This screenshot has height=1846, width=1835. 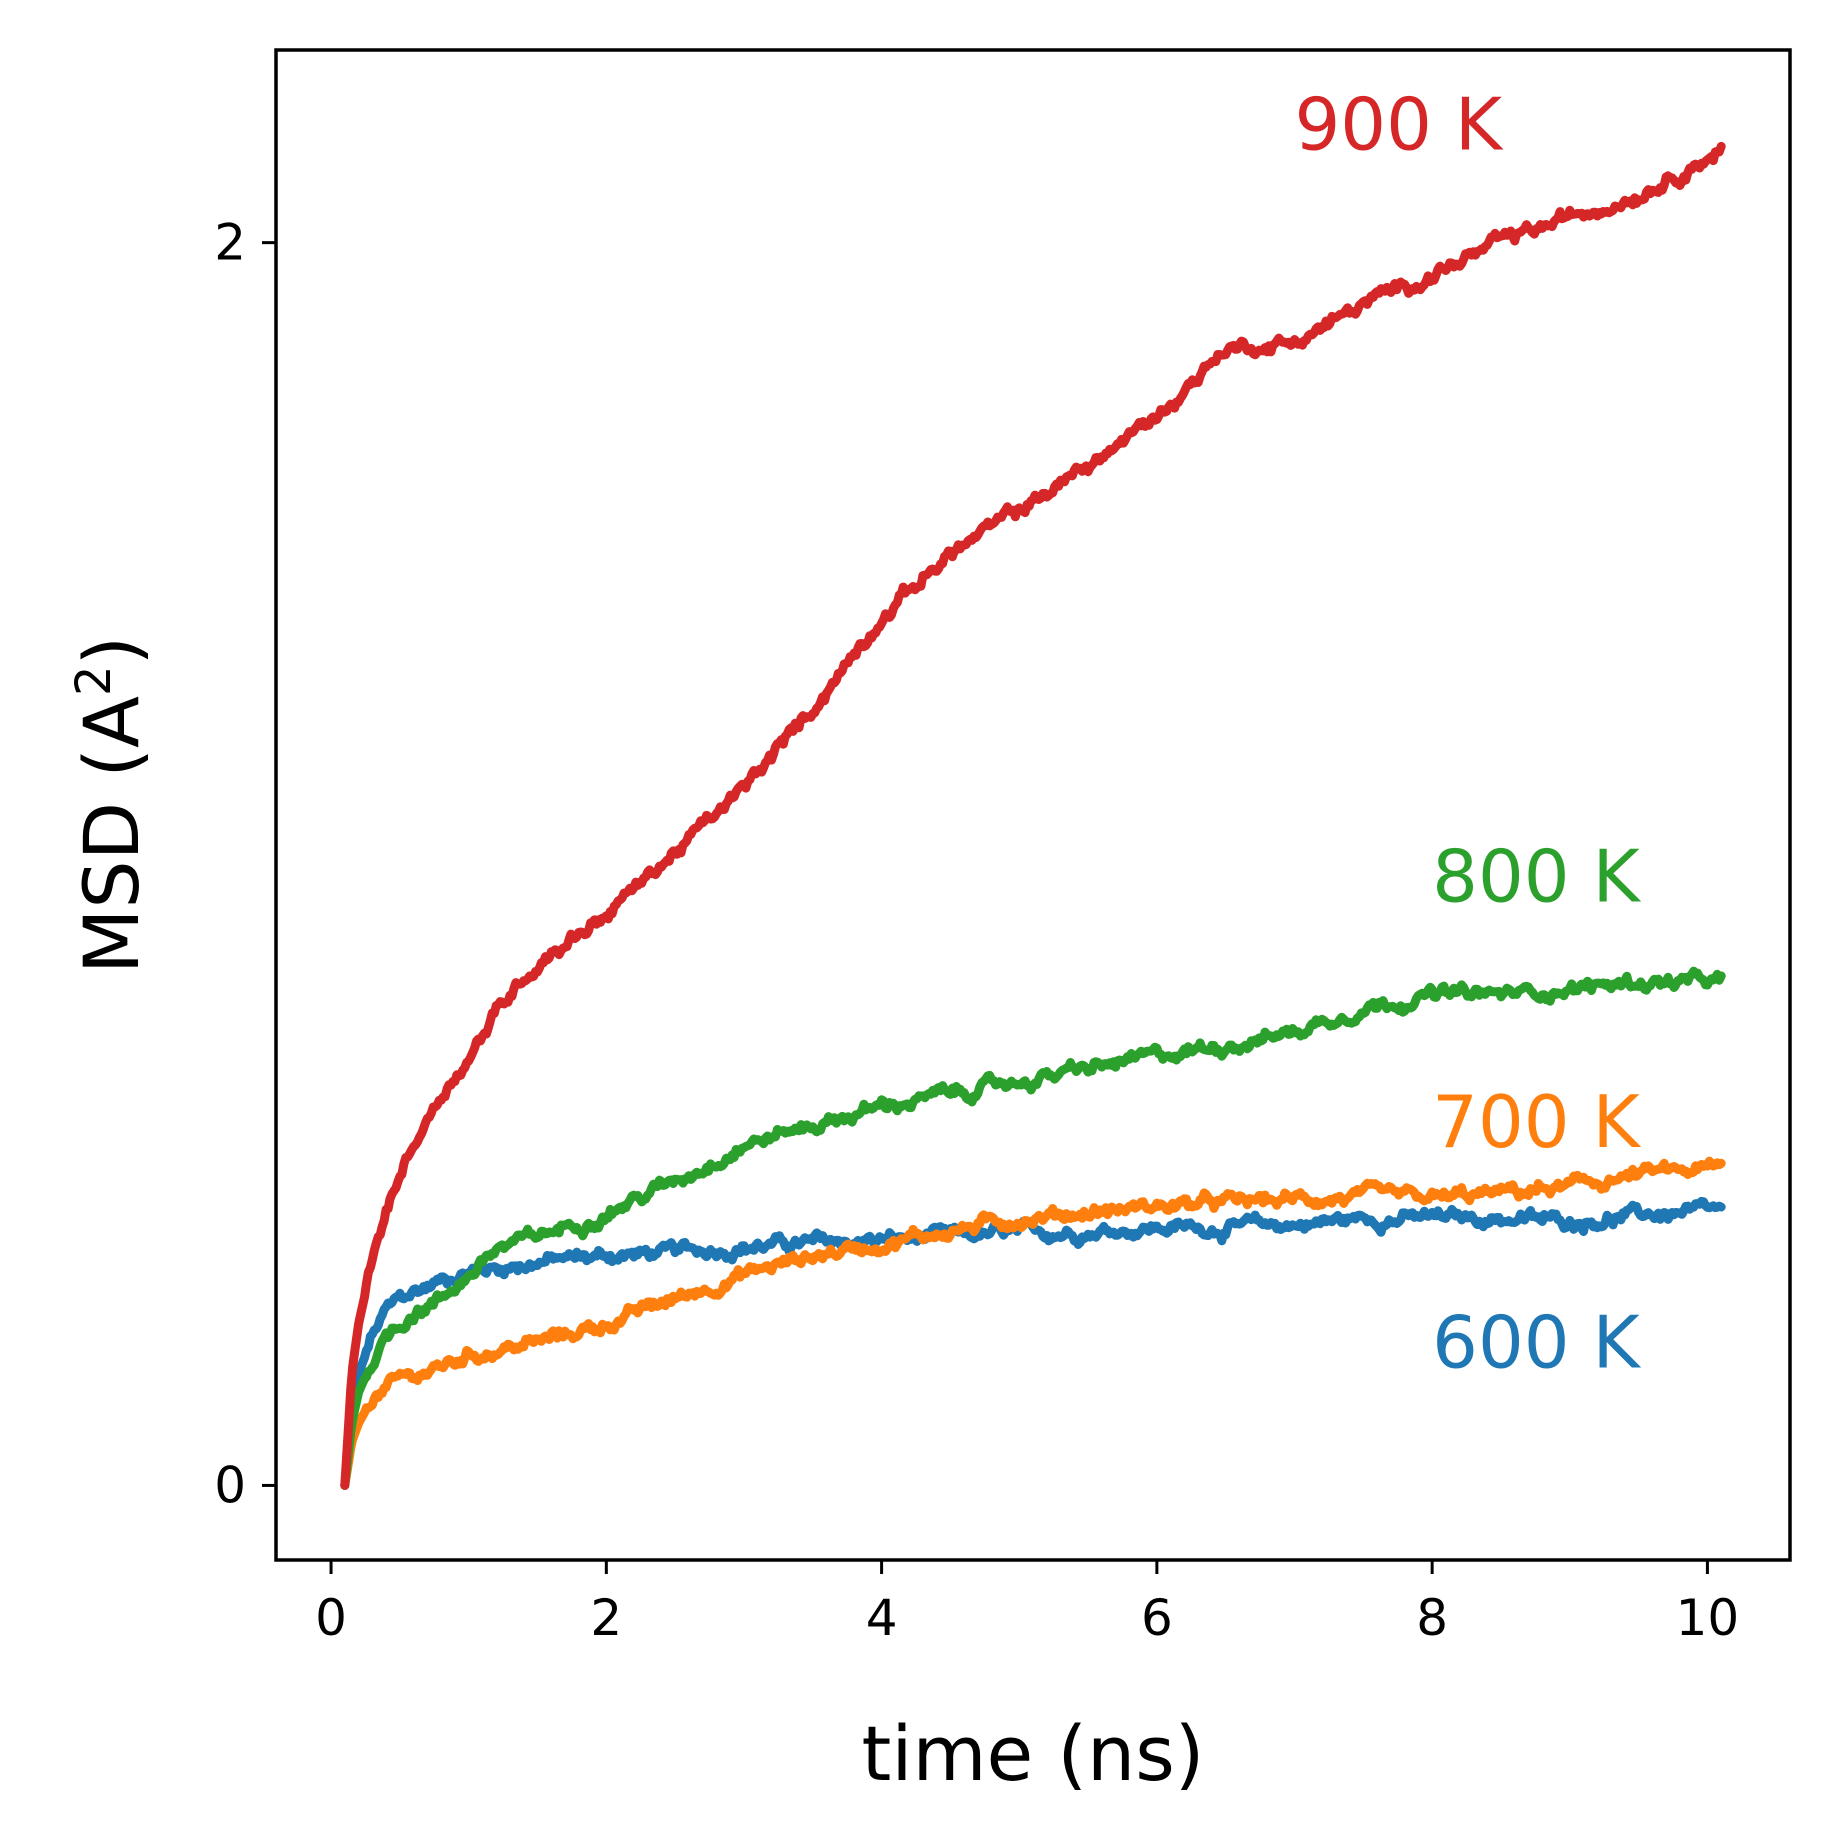 I want to click on y-axis-ticks: 02, so click(x=245, y=864).